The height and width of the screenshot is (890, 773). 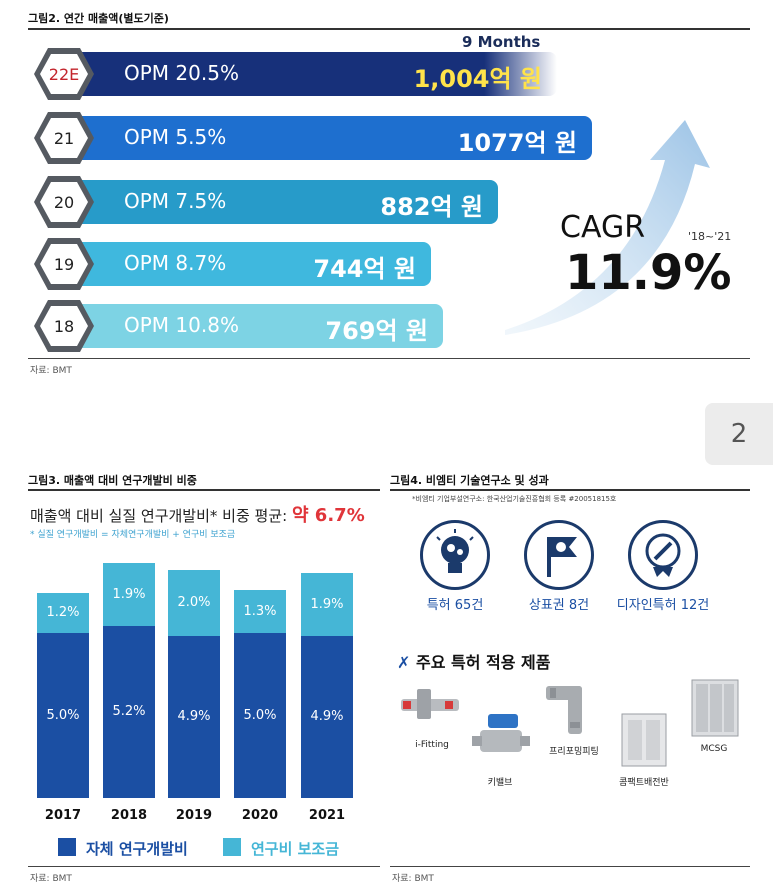 What do you see at coordinates (232, 847) in the screenshot?
I see `legend-subsidy-swatch` at bounding box center [232, 847].